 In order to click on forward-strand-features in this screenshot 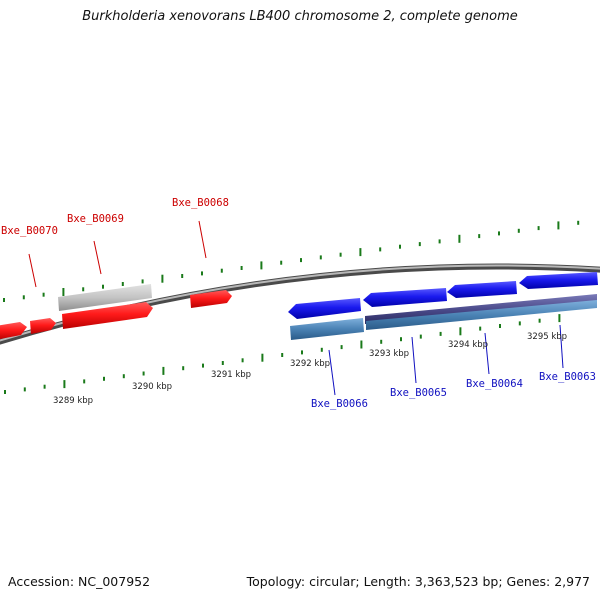, I will do `click(116, 312)`.